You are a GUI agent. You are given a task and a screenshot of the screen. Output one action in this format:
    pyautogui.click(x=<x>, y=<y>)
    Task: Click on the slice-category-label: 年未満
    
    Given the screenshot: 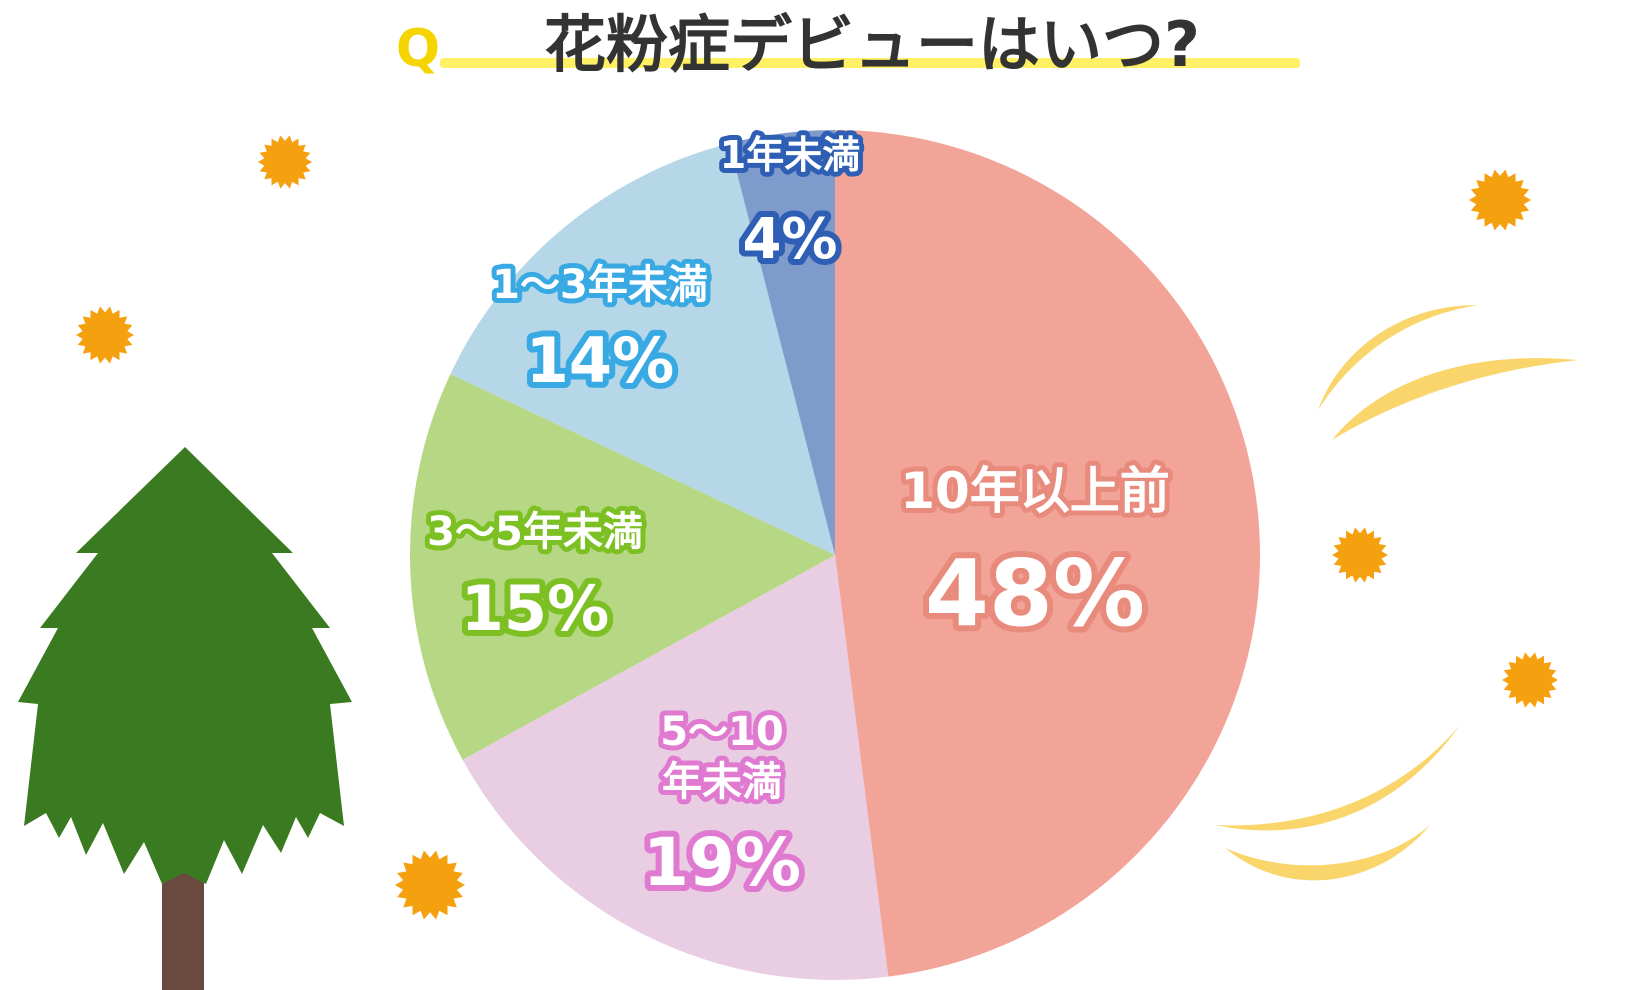 What is the action you would take?
    pyautogui.click(x=722, y=782)
    